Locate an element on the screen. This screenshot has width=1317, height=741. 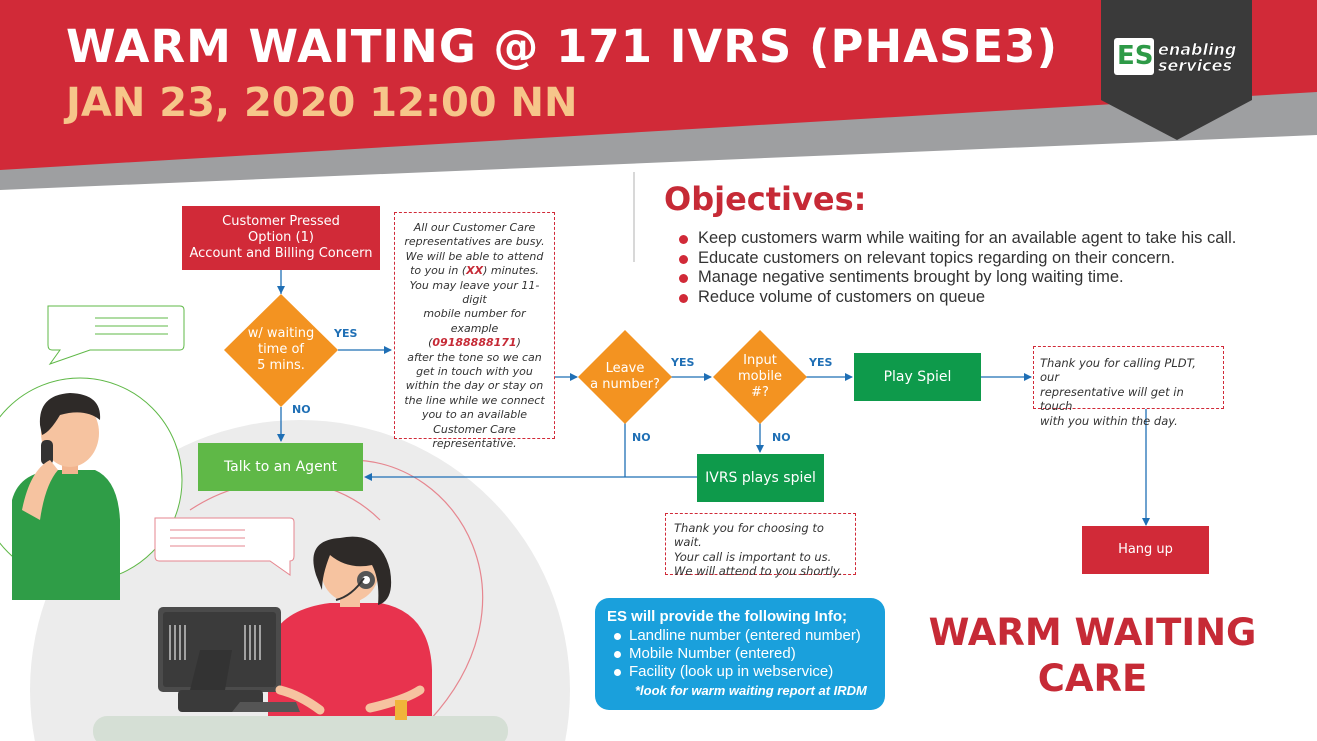
info-item: Landline number (entered number) is located at coordinates (740, 636).